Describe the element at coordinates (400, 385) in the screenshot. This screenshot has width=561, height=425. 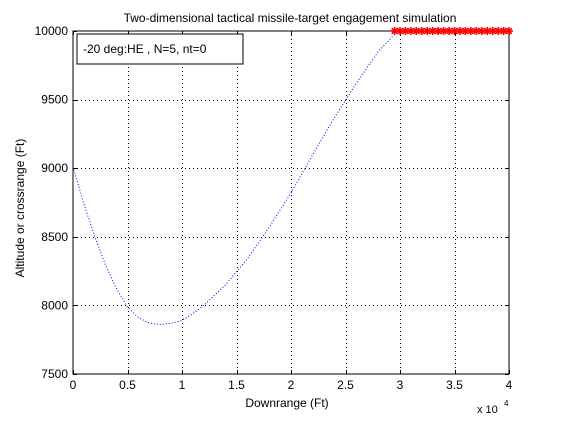
I see `x-tick-label: 3` at that location.